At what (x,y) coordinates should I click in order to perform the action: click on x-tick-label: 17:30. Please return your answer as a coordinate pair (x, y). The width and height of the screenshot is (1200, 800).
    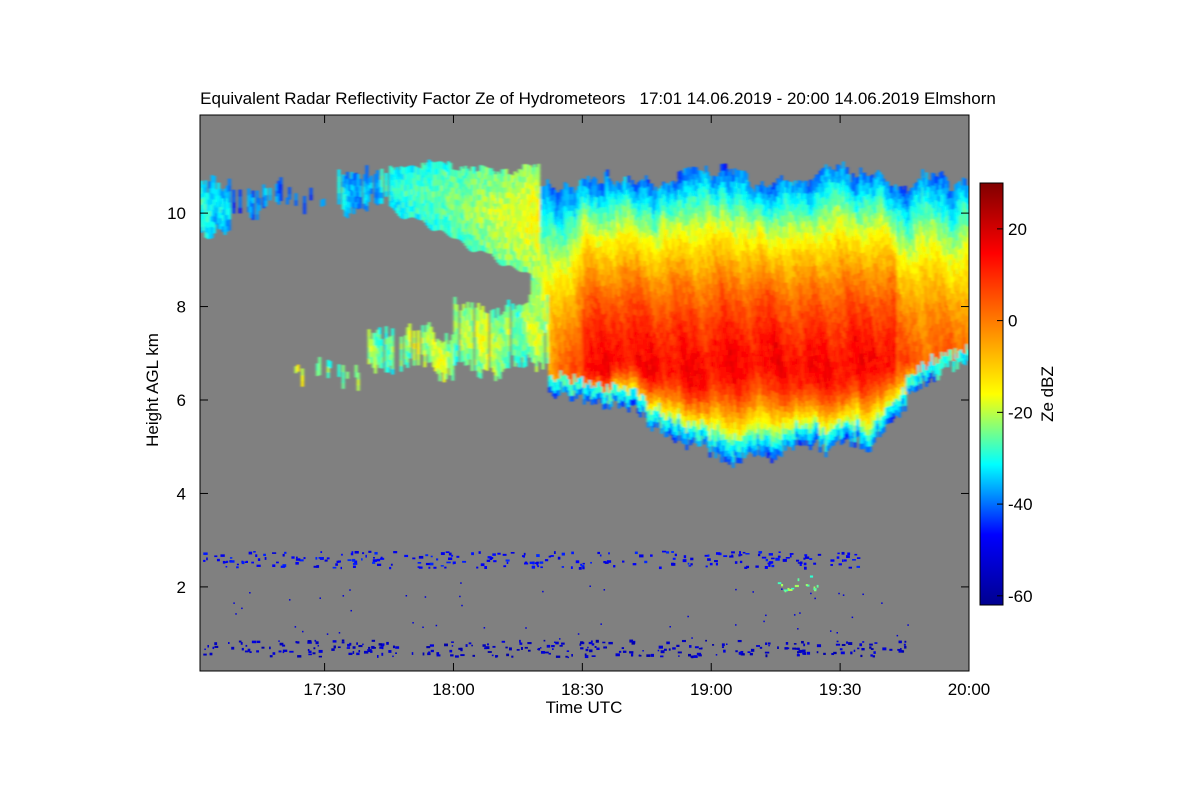
    Looking at the image, I should click on (324, 689).